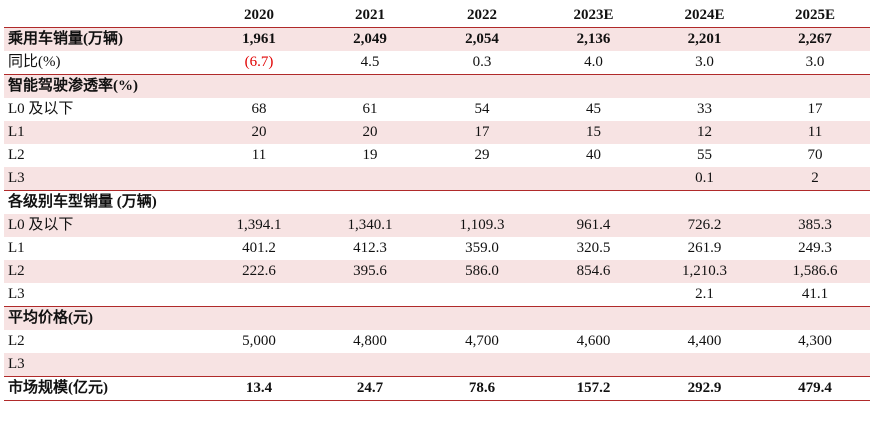  I want to click on value-cell: 70, so click(815, 155).